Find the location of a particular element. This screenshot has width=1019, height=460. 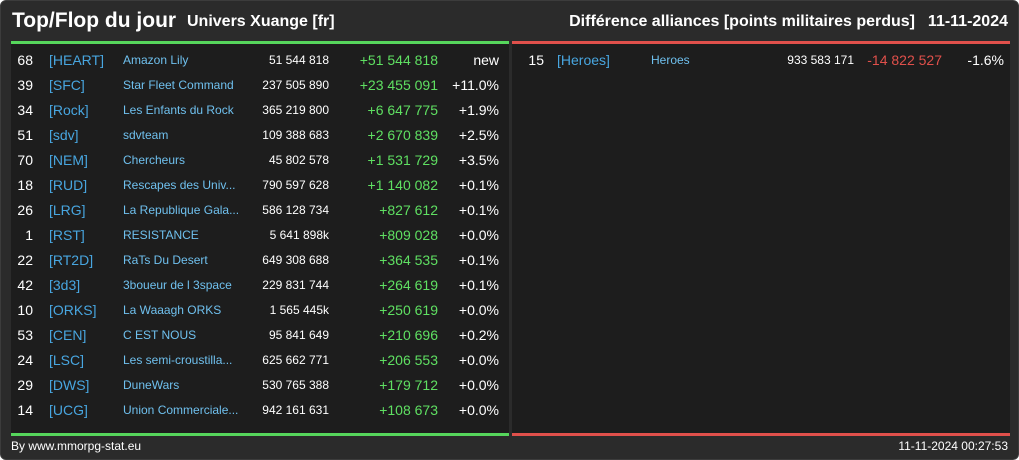

universe-label: Univers Xuange [fr] is located at coordinates (261, 21).